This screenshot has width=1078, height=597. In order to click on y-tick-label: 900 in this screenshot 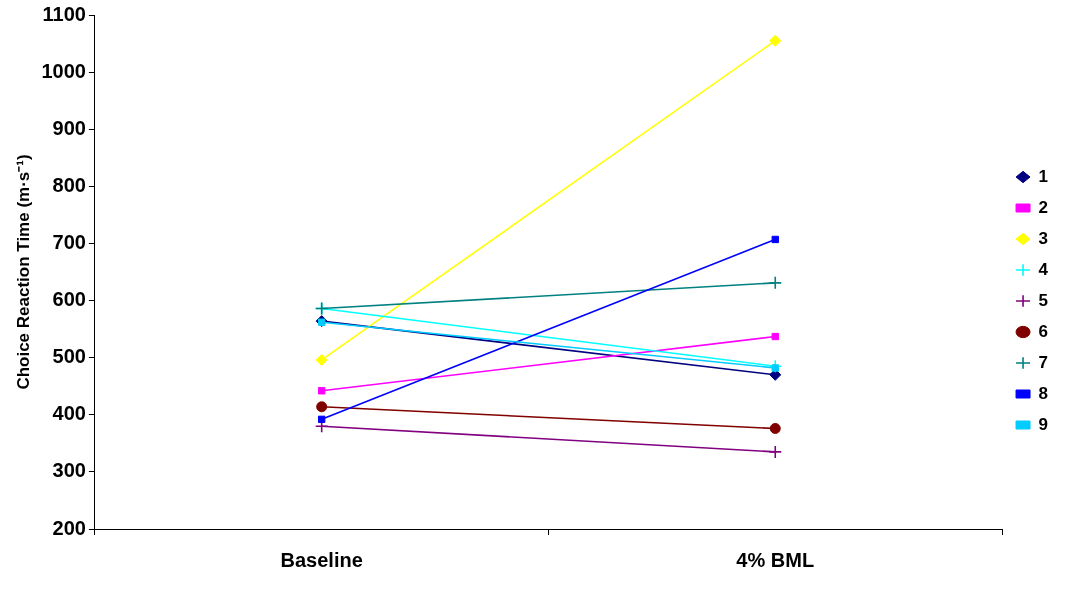, I will do `click(69, 127)`.